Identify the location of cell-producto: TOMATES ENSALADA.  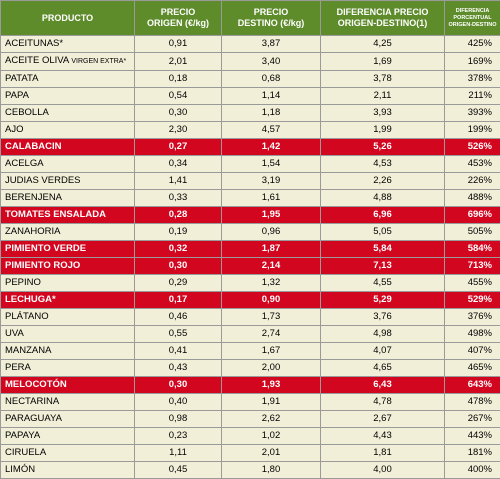
(68, 215).